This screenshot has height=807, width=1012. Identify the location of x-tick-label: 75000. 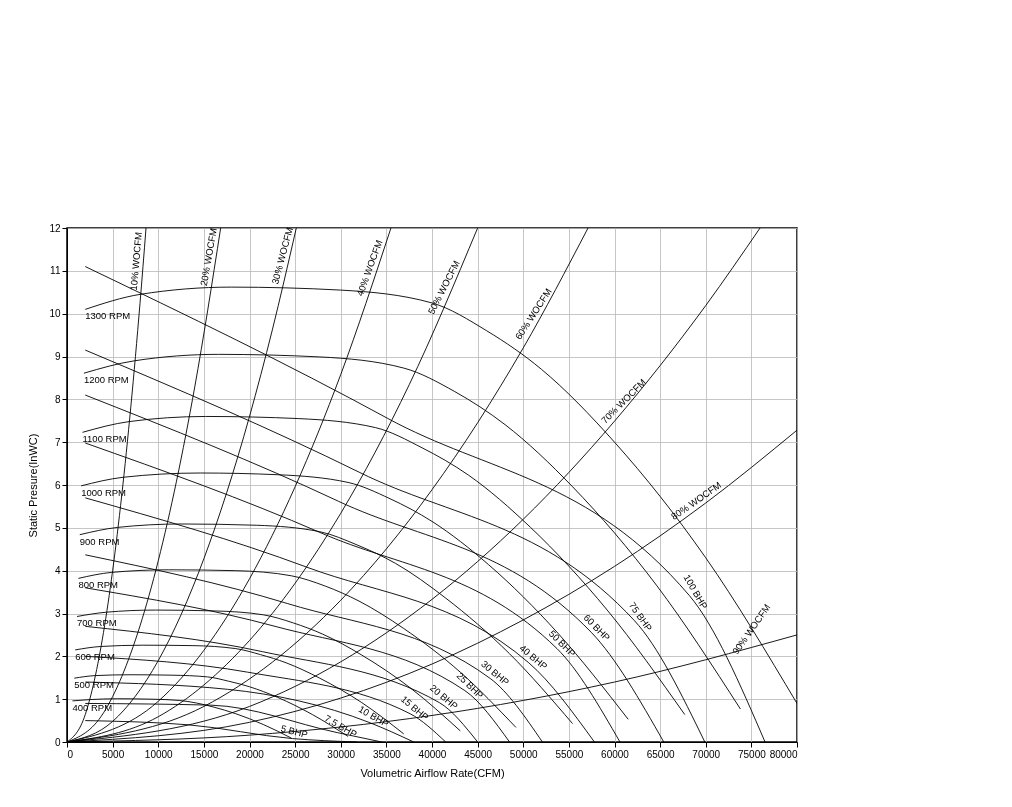
(752, 754).